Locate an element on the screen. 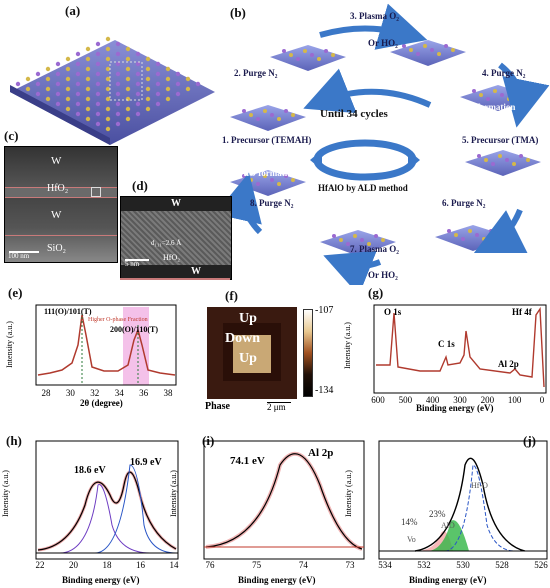 The height and width of the screenshot is (588, 550). o1s-pct1: 14% is located at coordinates (409, 522).